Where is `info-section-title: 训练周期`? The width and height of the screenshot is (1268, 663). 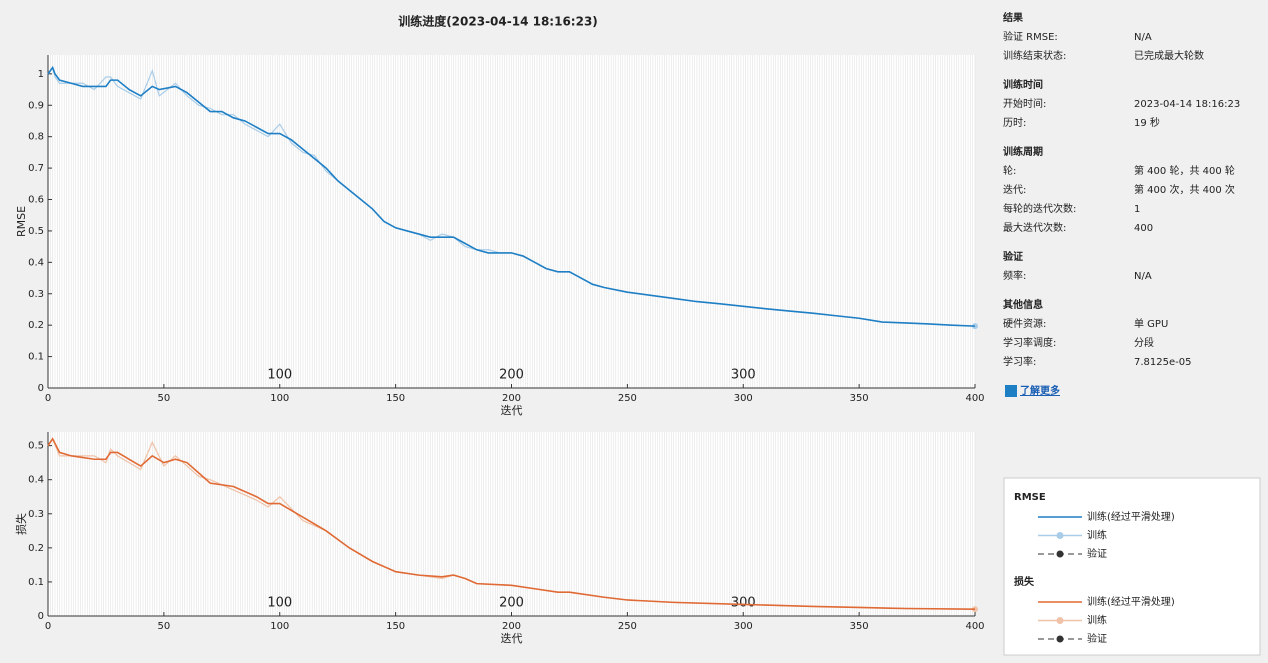
info-section-title: 训练周期 is located at coordinates (1023, 151).